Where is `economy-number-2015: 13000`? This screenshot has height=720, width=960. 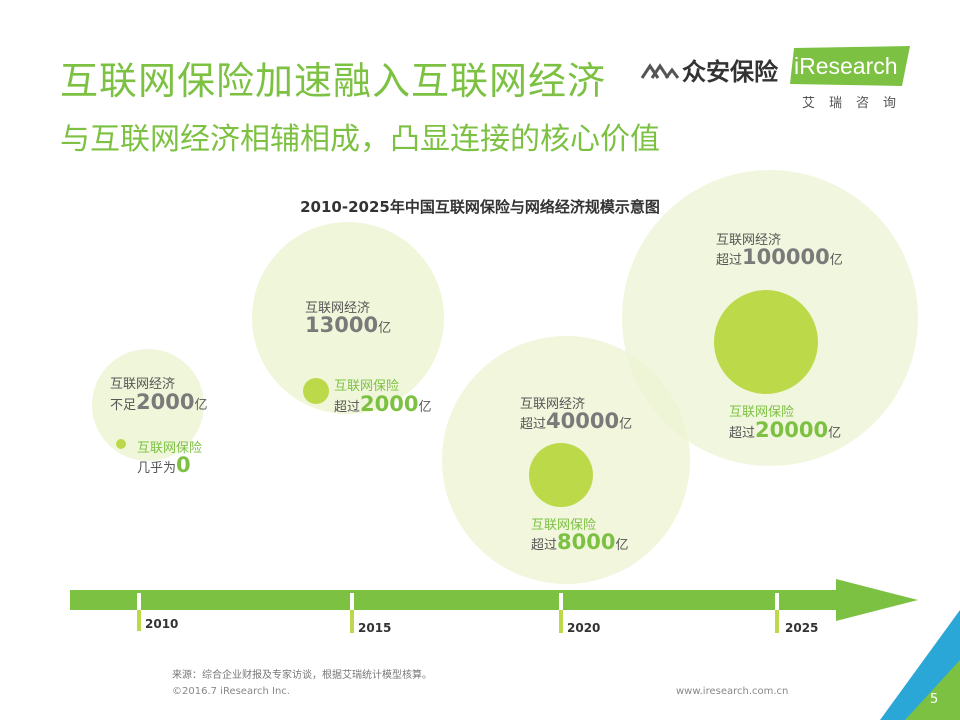
economy-number-2015: 13000 is located at coordinates (342, 325).